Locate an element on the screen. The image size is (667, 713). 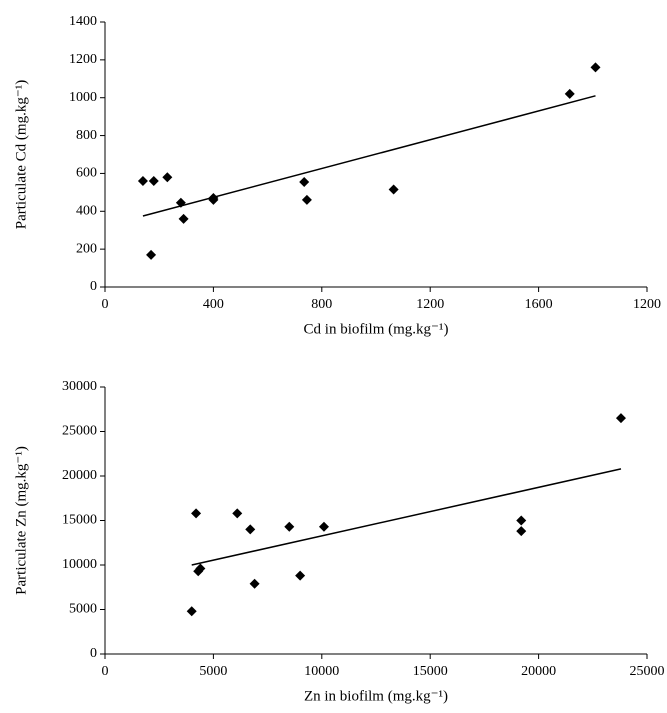
y-tick-label: 30000 is located at coordinates (79, 386).